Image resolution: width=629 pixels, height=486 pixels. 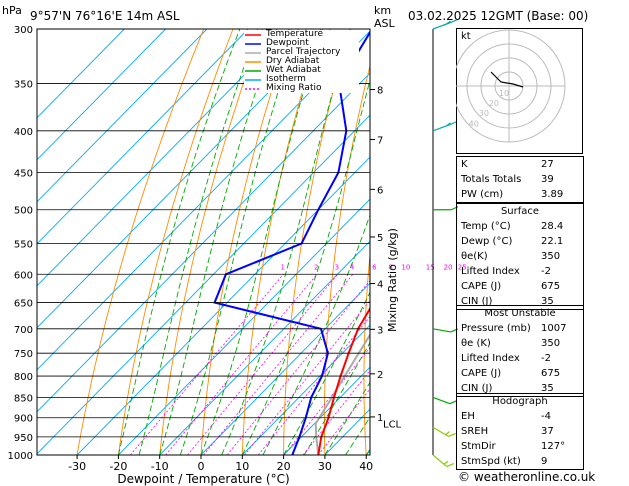 I want to click on mixing-ratio-label: 3, so click(x=337, y=267).